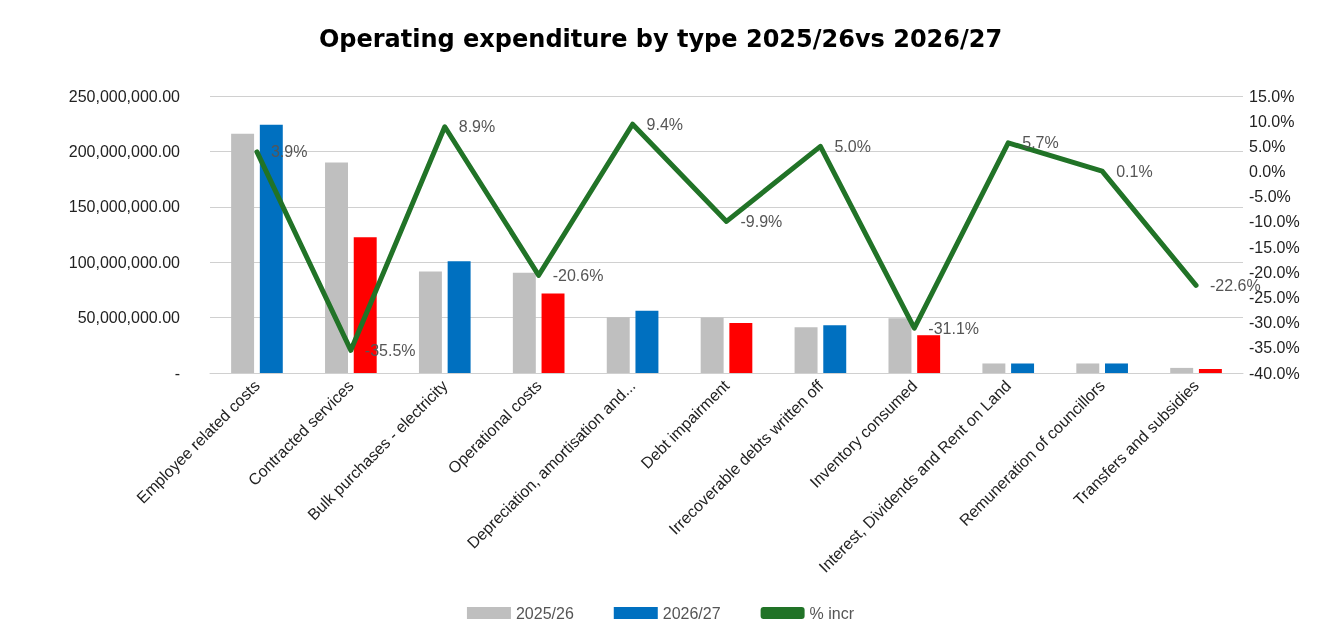 The image size is (1321, 628). What do you see at coordinates (1040, 143) in the screenshot?
I see `data-label: 5.7%` at bounding box center [1040, 143].